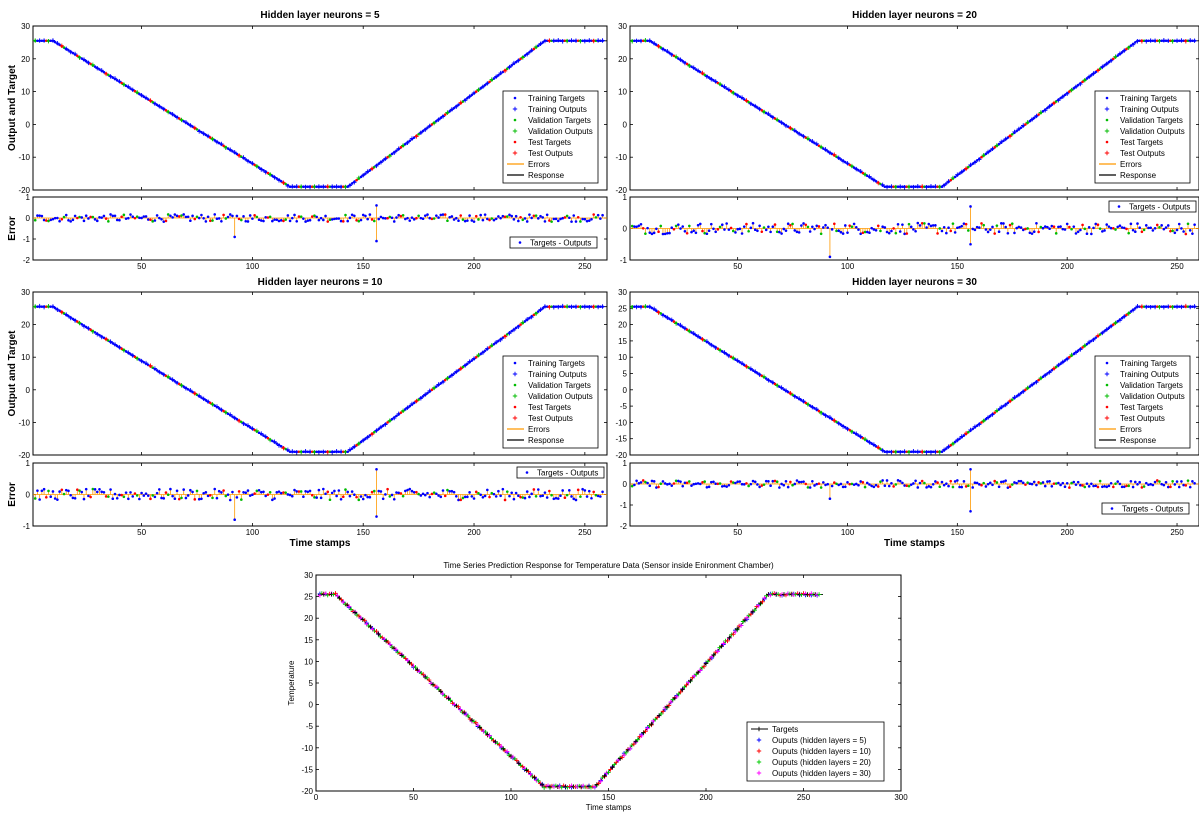  Describe the element at coordinates (253, 532) in the screenshot. I see `panel-3-err-xtick-label: 100` at that location.